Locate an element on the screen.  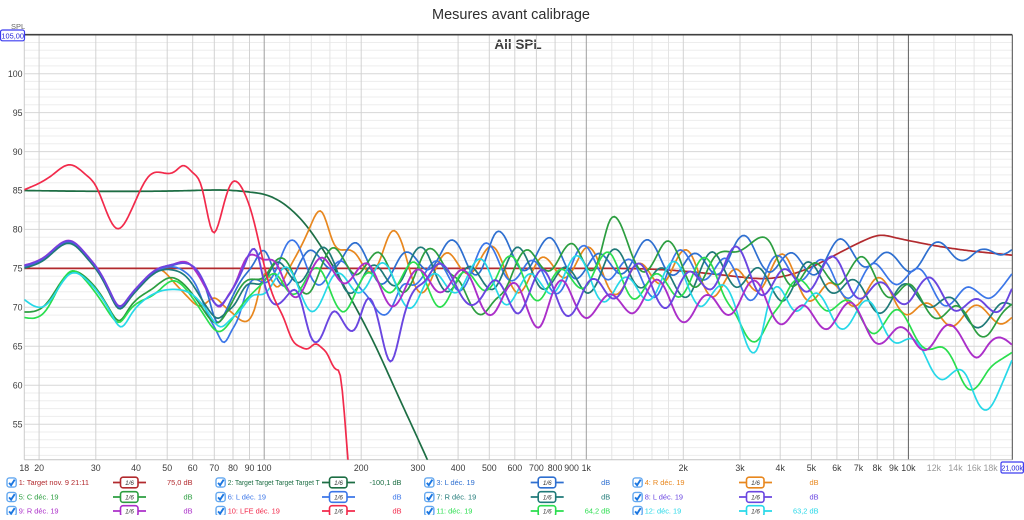
svg-text: 95 is located at coordinates (18, 113).